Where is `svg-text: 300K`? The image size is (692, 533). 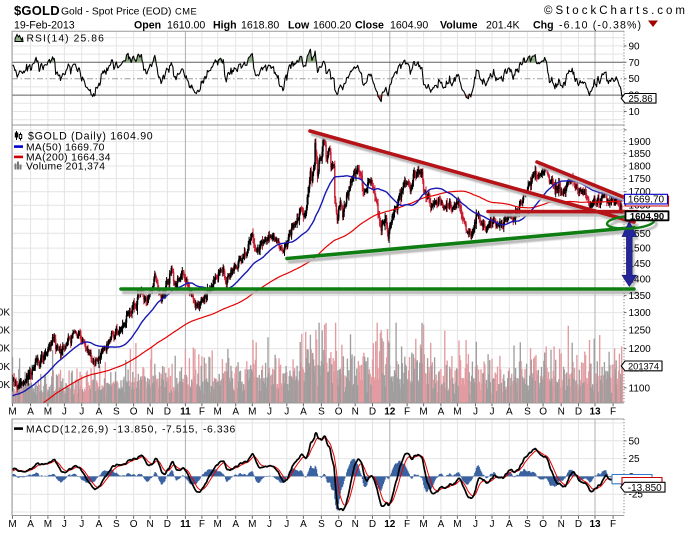
svg-text: 300K is located at coordinates (5, 349).